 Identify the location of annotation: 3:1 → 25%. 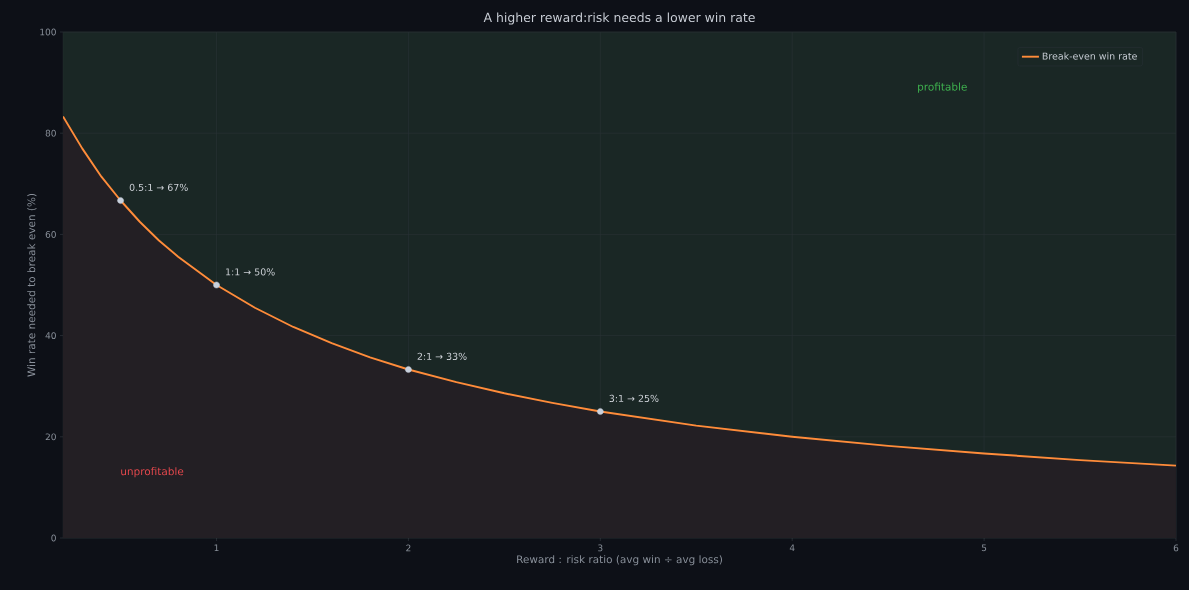
(634, 398).